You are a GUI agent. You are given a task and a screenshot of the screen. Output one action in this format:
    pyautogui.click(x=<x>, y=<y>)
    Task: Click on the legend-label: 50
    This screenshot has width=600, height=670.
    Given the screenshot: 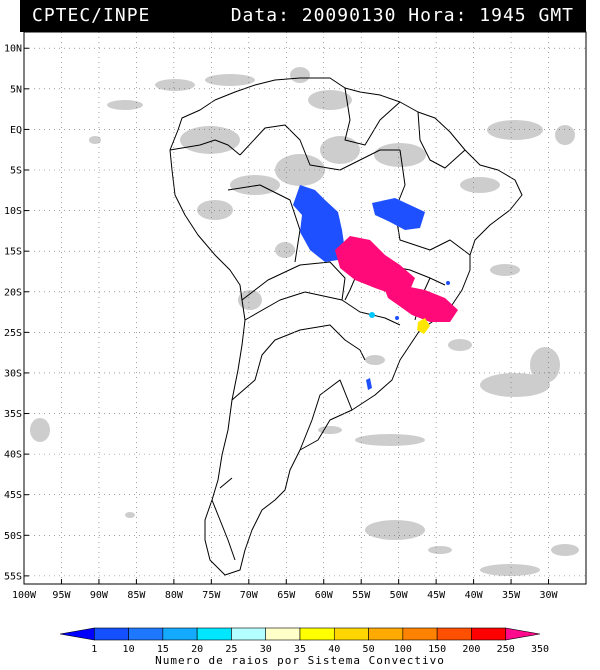 What is the action you would take?
    pyautogui.click(x=369, y=649)
    